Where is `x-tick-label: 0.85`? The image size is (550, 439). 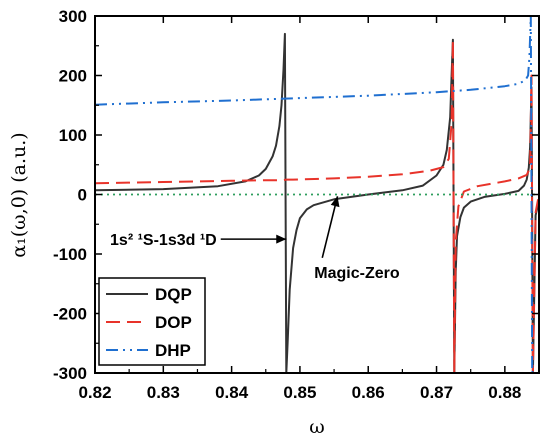
x-tick-label: 0.85 is located at coordinates (299, 392).